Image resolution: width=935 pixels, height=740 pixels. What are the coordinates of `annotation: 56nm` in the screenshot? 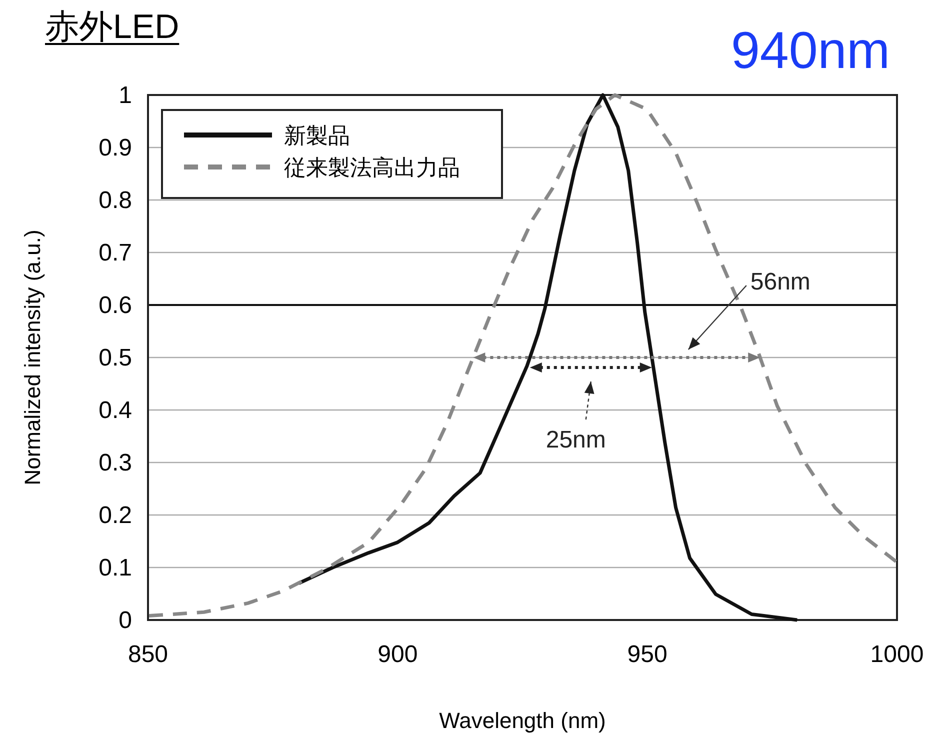 It's located at (780, 282).